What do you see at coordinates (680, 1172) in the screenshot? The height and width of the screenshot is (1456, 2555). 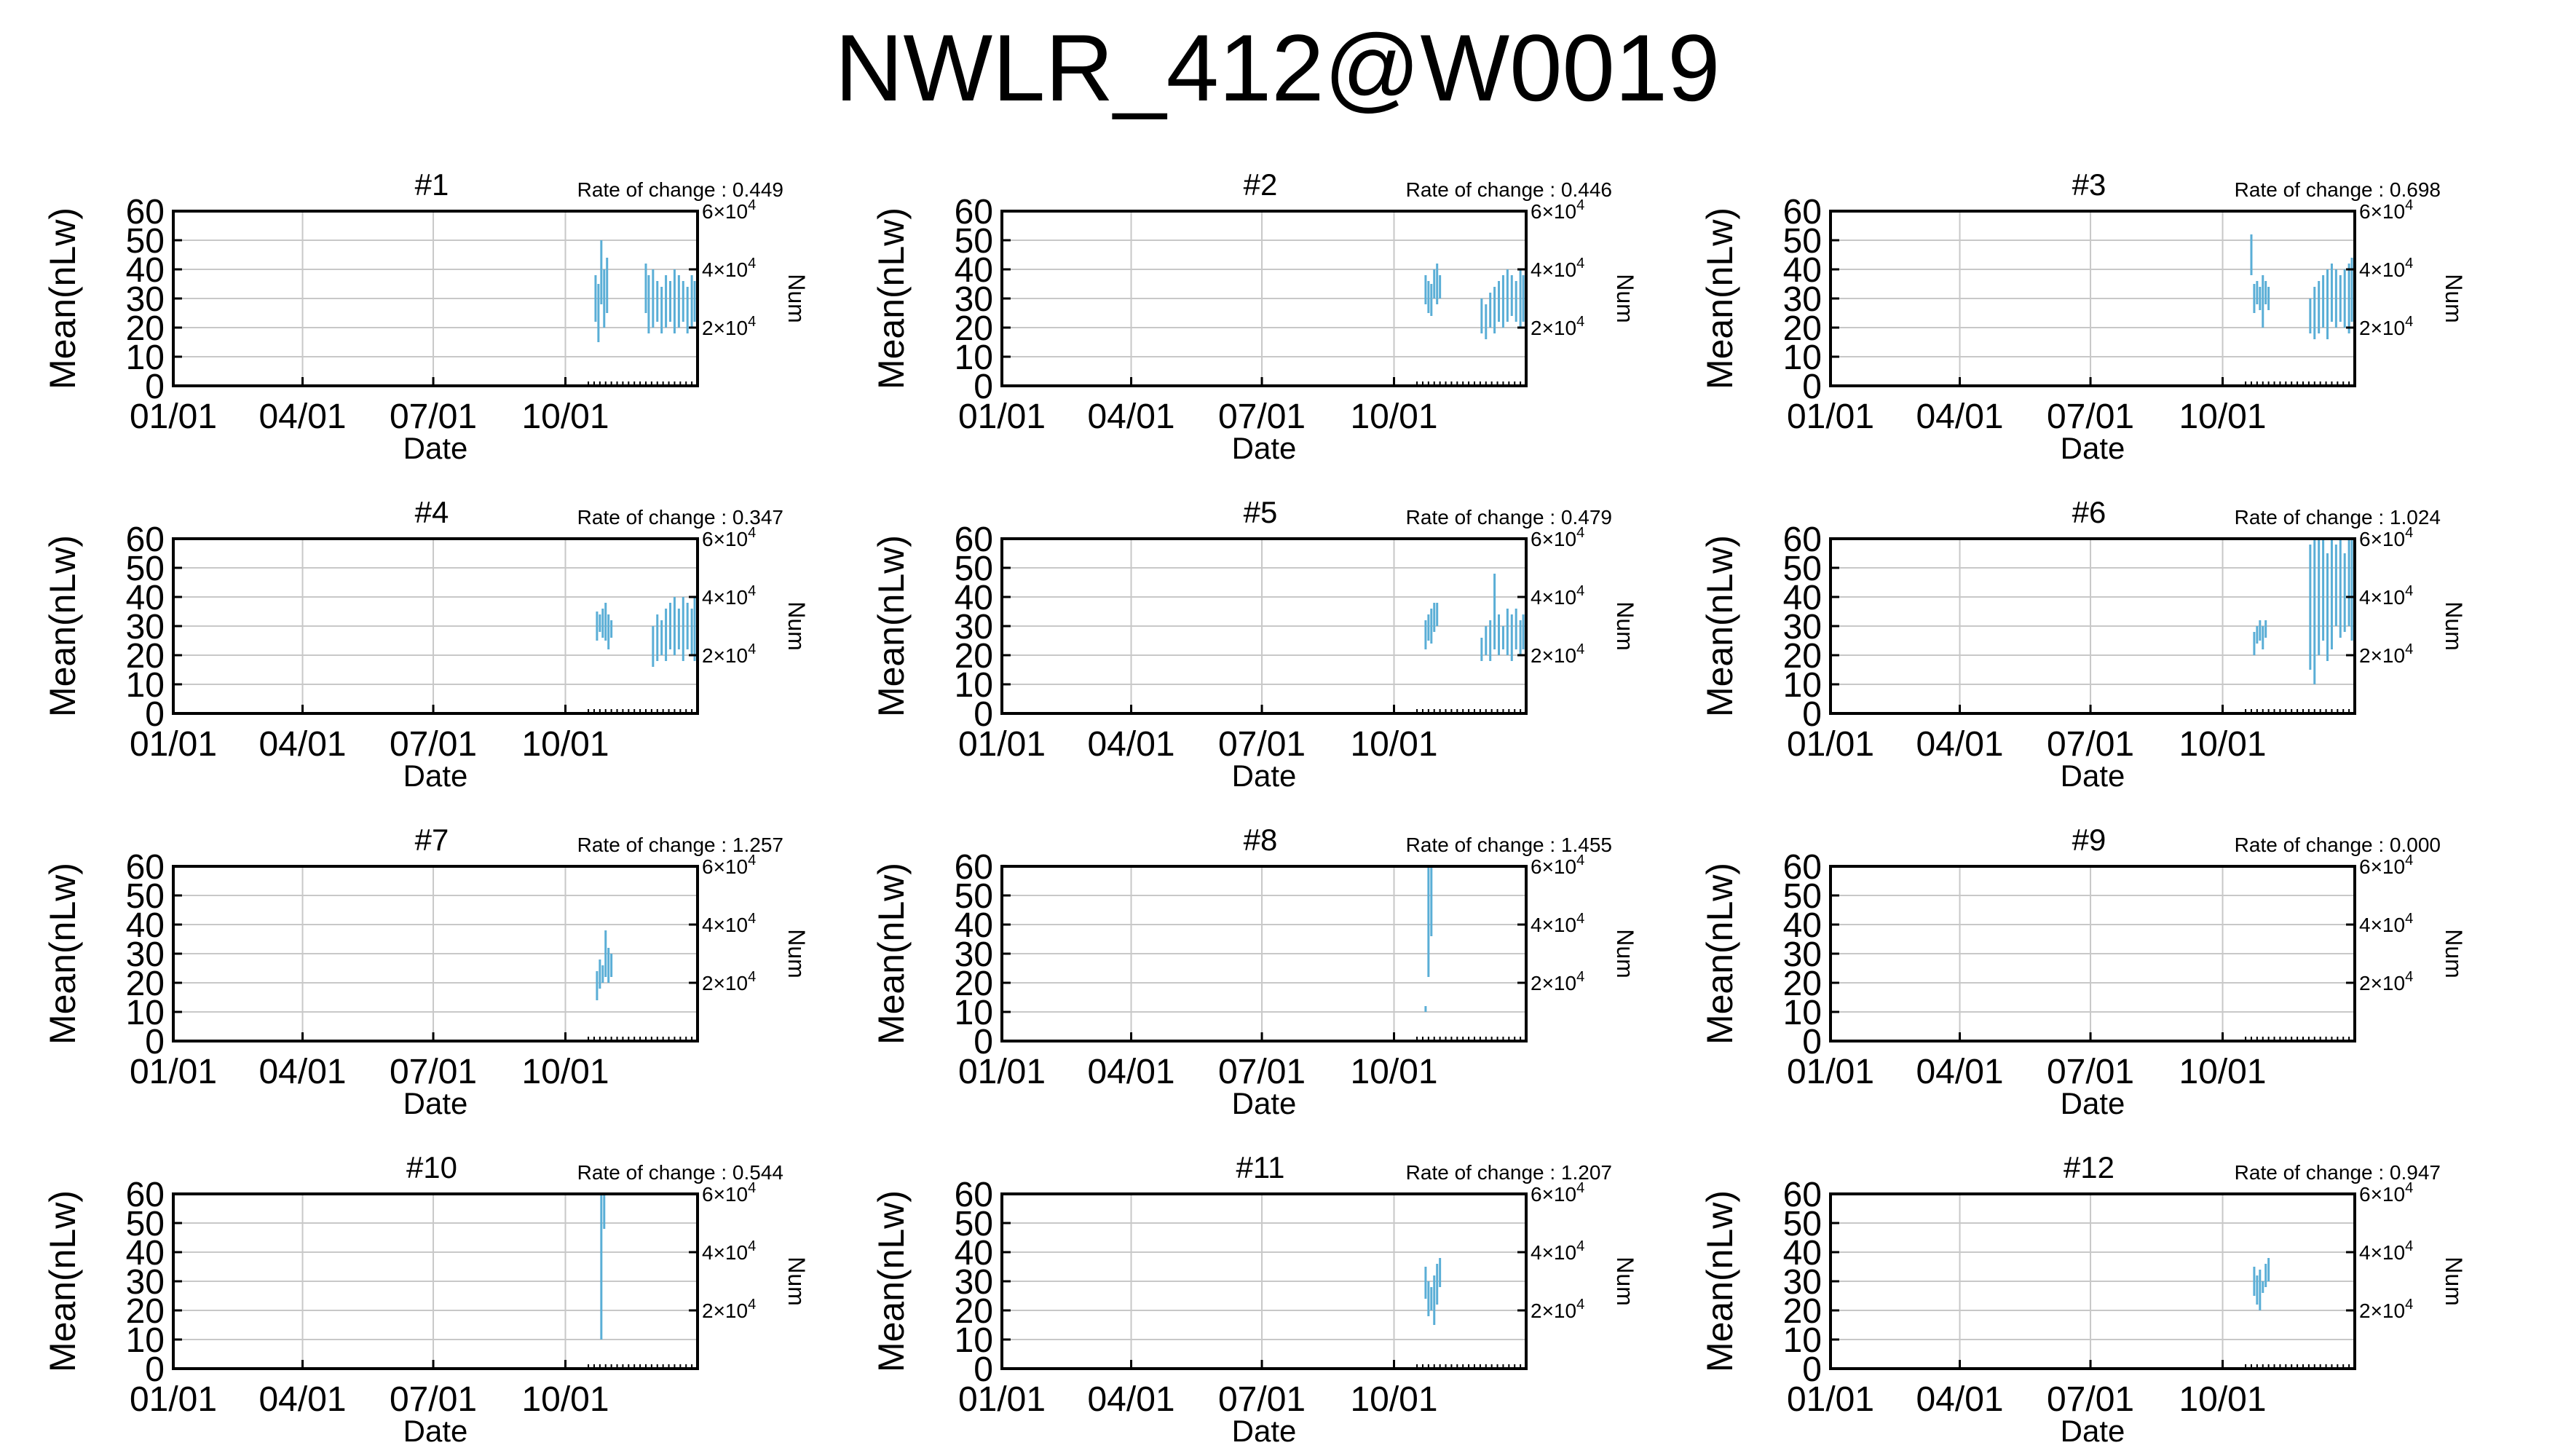 I see `rate-of-change: Rate of change : 0.544` at bounding box center [680, 1172].